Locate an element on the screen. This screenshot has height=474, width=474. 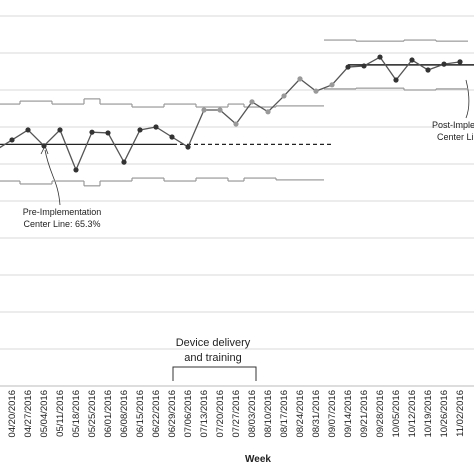
x-tick-label: 06/29/2016 is located at coordinates (172, 414).